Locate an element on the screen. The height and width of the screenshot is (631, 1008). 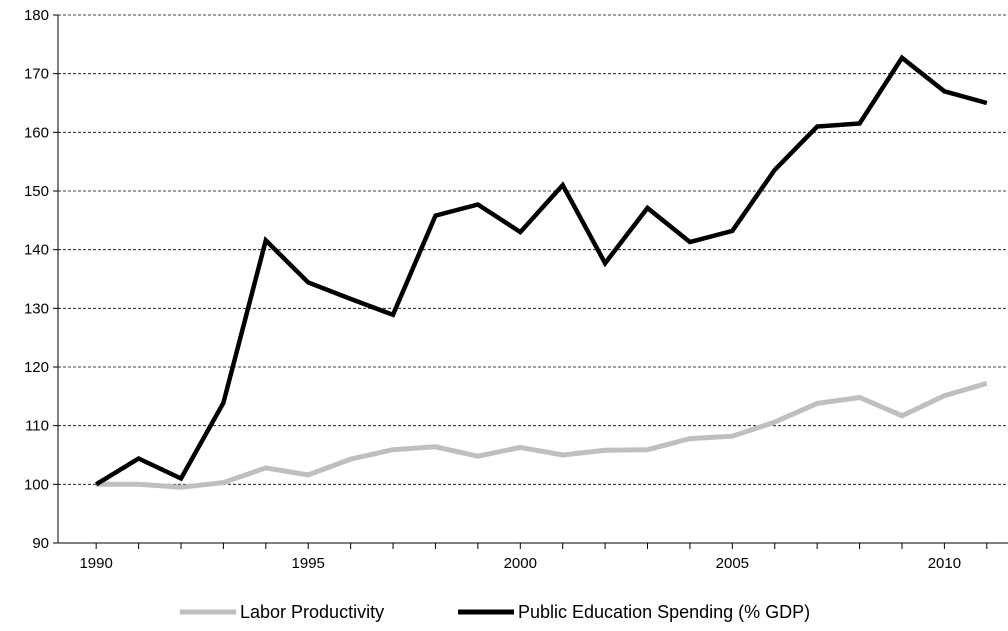
y-tick-label-130: 130 is located at coordinates (36, 308).